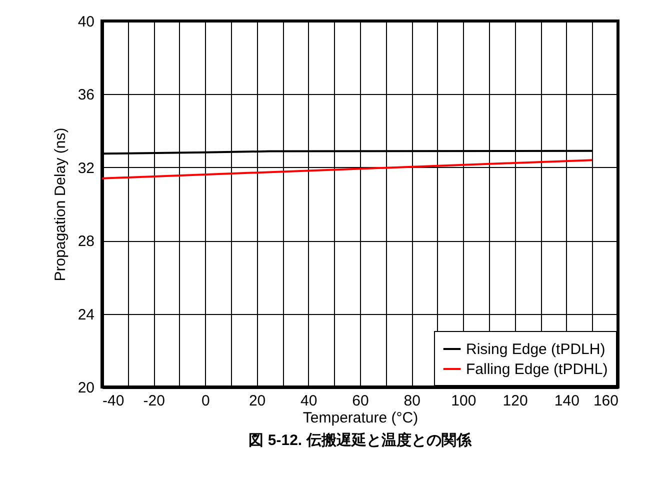  Describe the element at coordinates (360, 418) in the screenshot. I see `x-axis-title: Temperature (°C)` at that location.